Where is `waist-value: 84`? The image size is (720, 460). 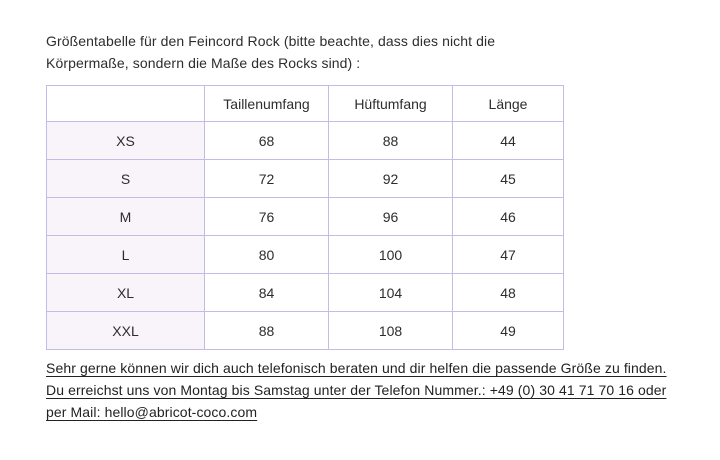
waist-value: 84 is located at coordinates (266, 292).